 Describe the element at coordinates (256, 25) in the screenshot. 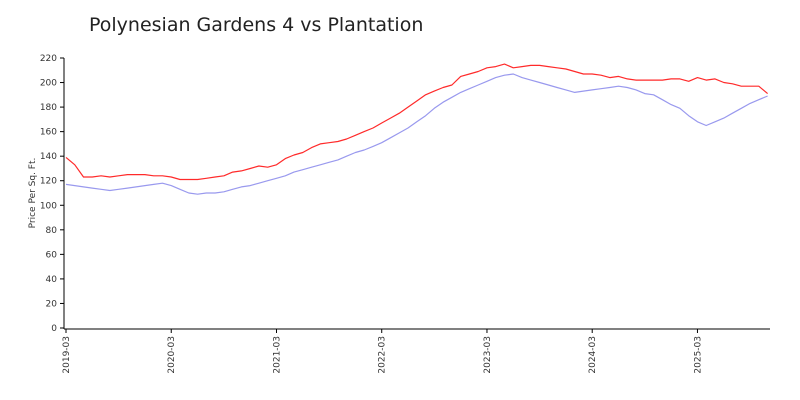

I see `chart-title: Polynesian Gardens 4 vs Plantation` at that location.